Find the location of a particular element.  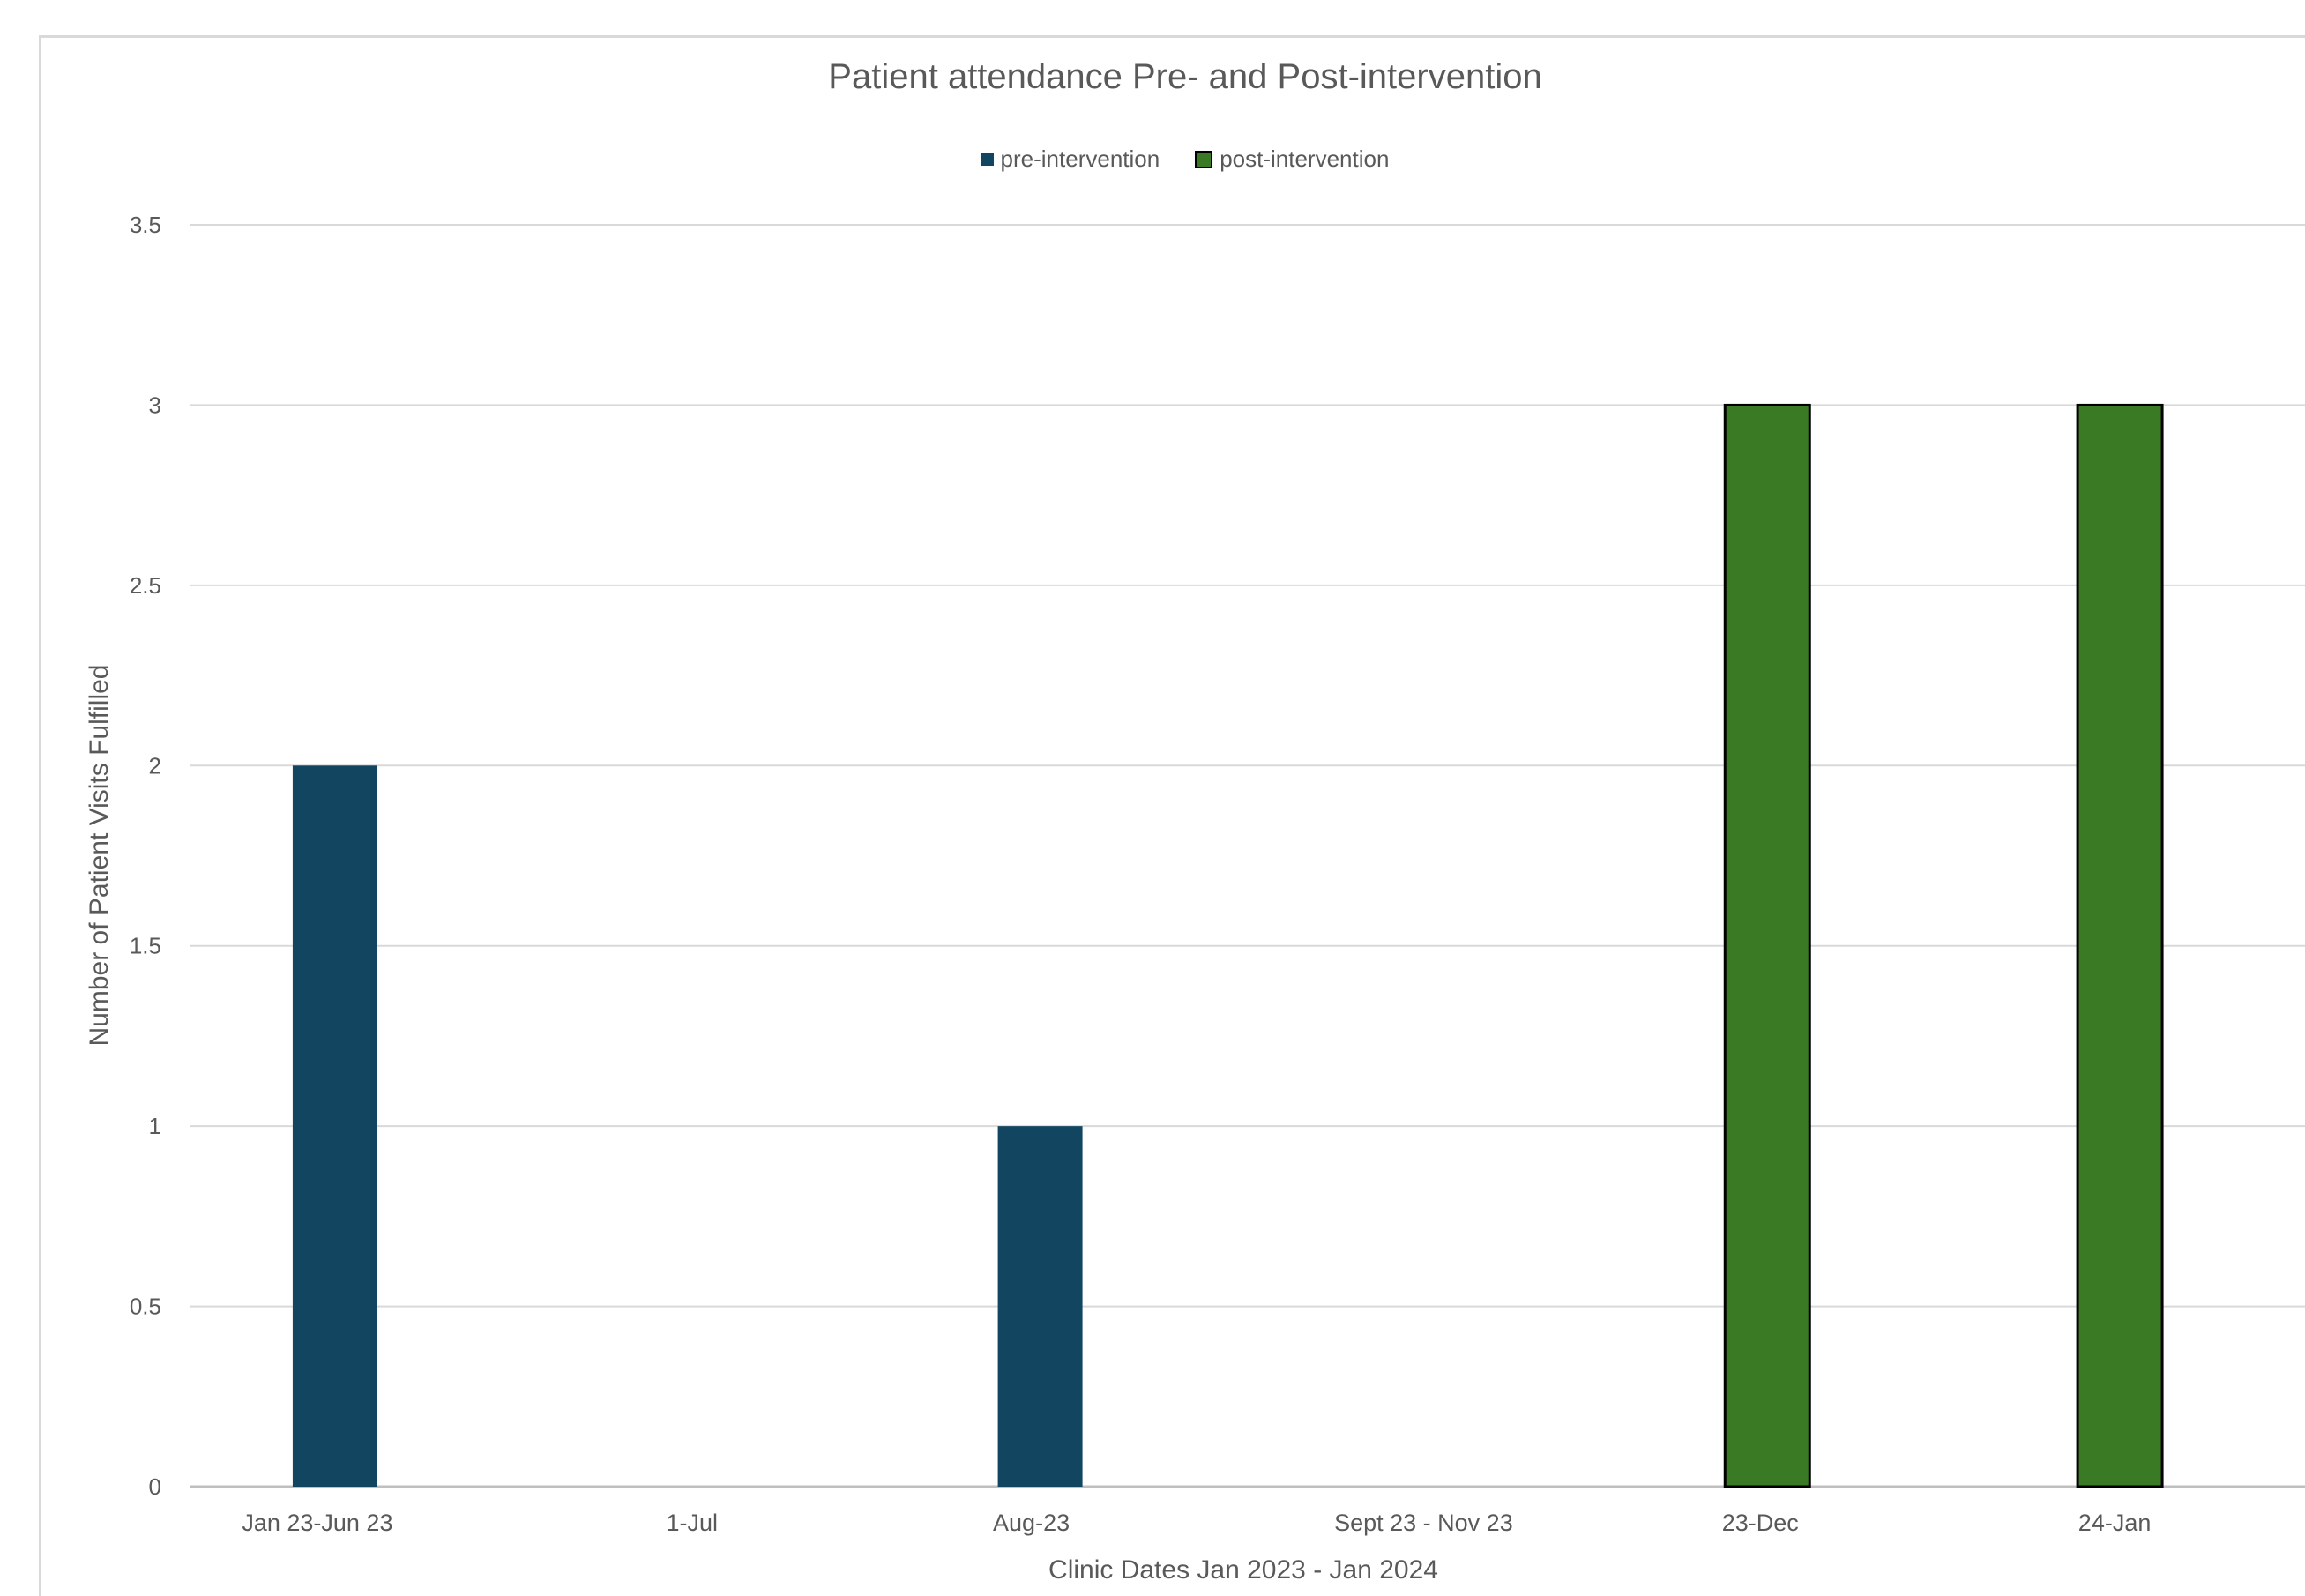

y-tick-label: 2 is located at coordinates (155, 765).